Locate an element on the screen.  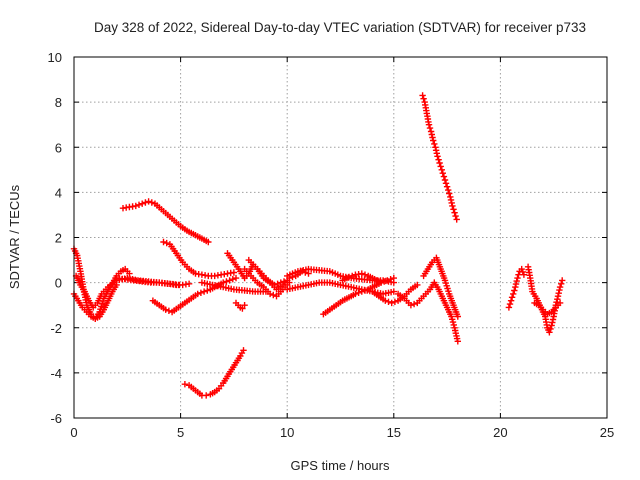
series-arc-4-7-mid is located at coordinates (199, 259).